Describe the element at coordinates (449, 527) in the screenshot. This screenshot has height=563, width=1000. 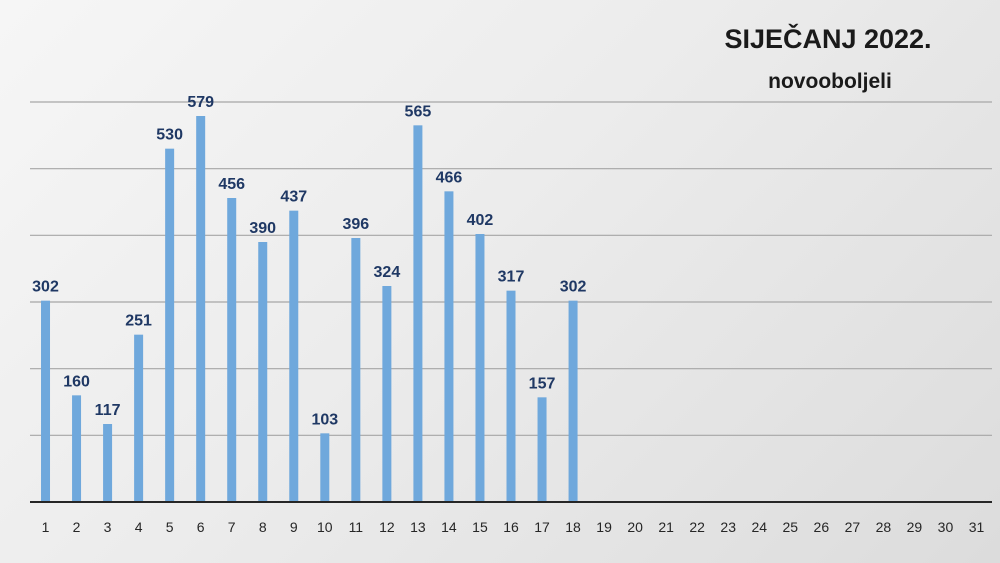
I see `x-tick-14: 14` at that location.